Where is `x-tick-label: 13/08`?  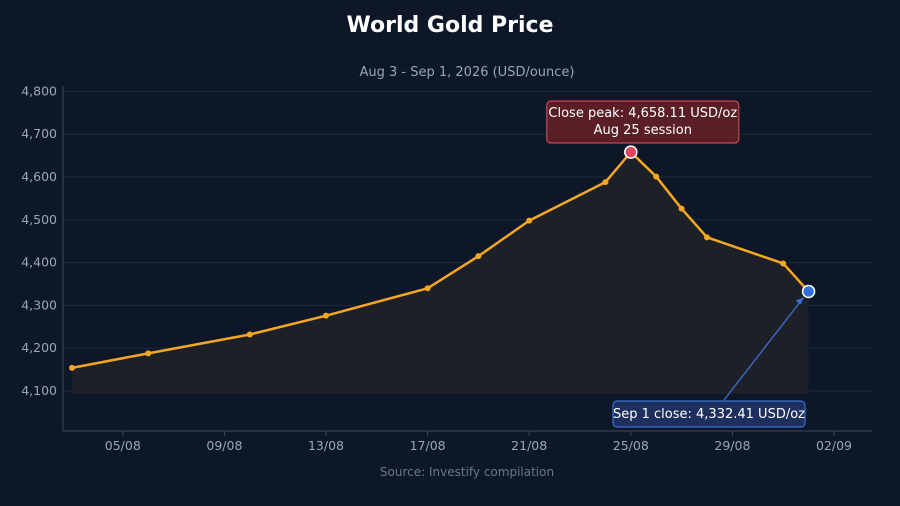
x-tick-label: 13/08 is located at coordinates (326, 445).